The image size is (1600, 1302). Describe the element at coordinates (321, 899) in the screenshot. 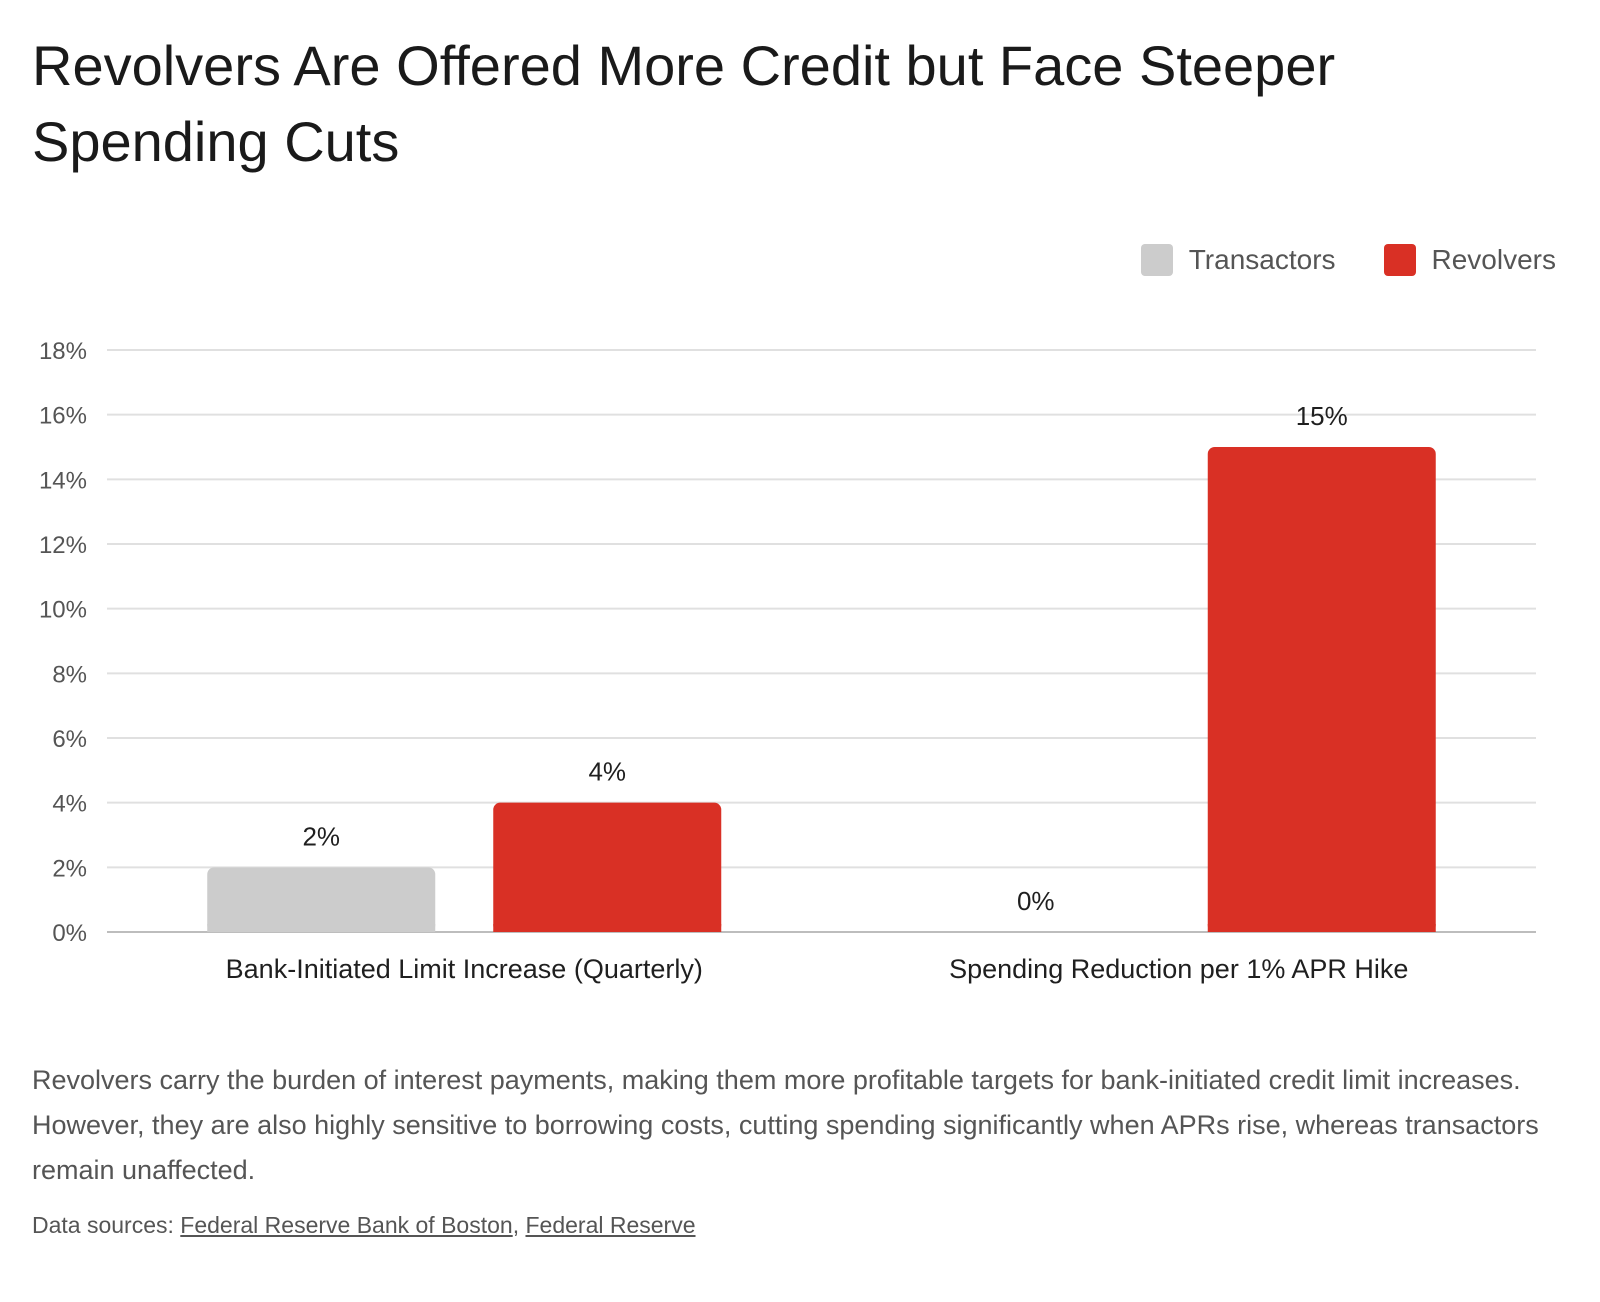

I see `bar-transactors` at that location.